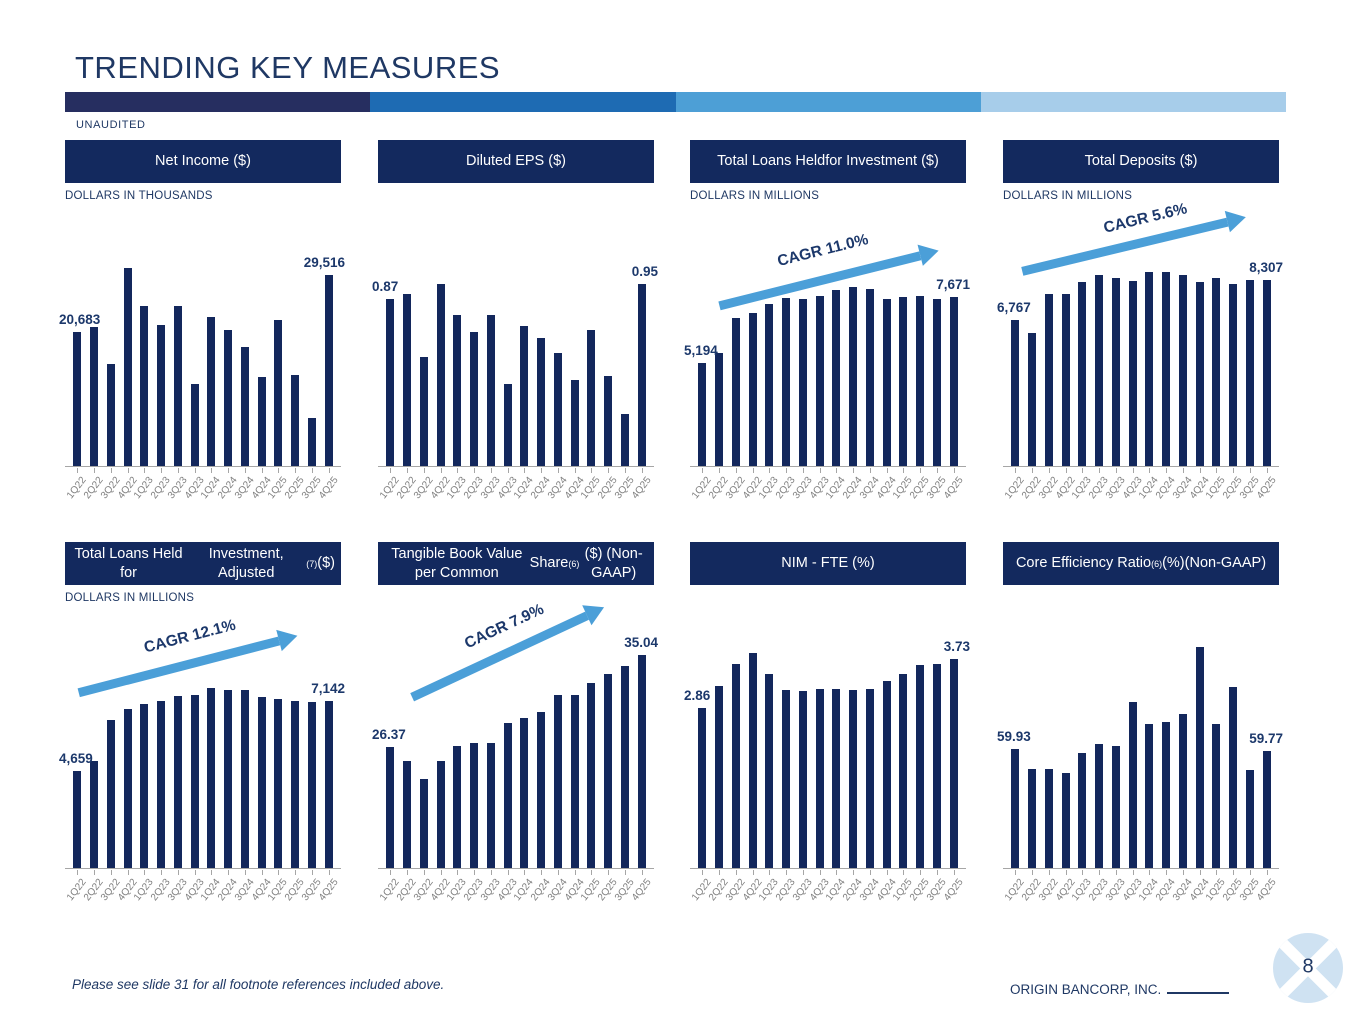 This screenshot has height=1024, width=1365. What do you see at coordinates (828, 563) in the screenshot?
I see `chart-title: NIM - FTE (%)` at bounding box center [828, 563].